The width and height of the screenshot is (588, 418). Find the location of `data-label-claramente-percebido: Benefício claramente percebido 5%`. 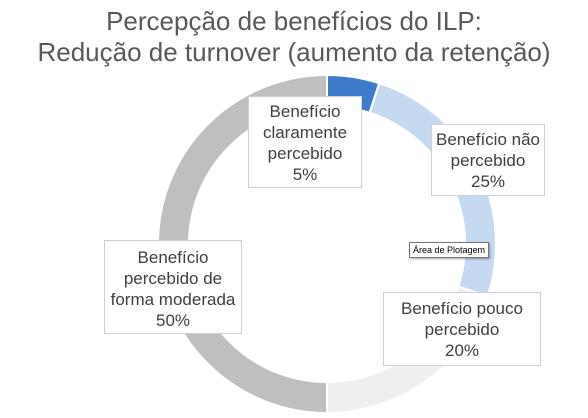

data-label-claramente-percebido: Benefício claramente percebido 5% is located at coordinates (305, 142).